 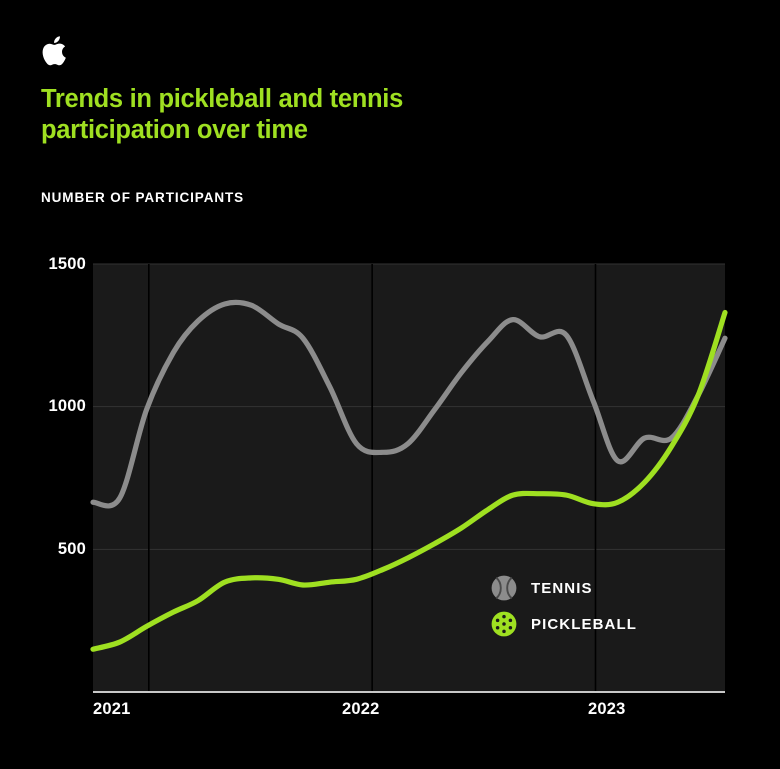 What do you see at coordinates (584, 624) in the screenshot?
I see `legend-label-pickleball: Pickleball` at bounding box center [584, 624].